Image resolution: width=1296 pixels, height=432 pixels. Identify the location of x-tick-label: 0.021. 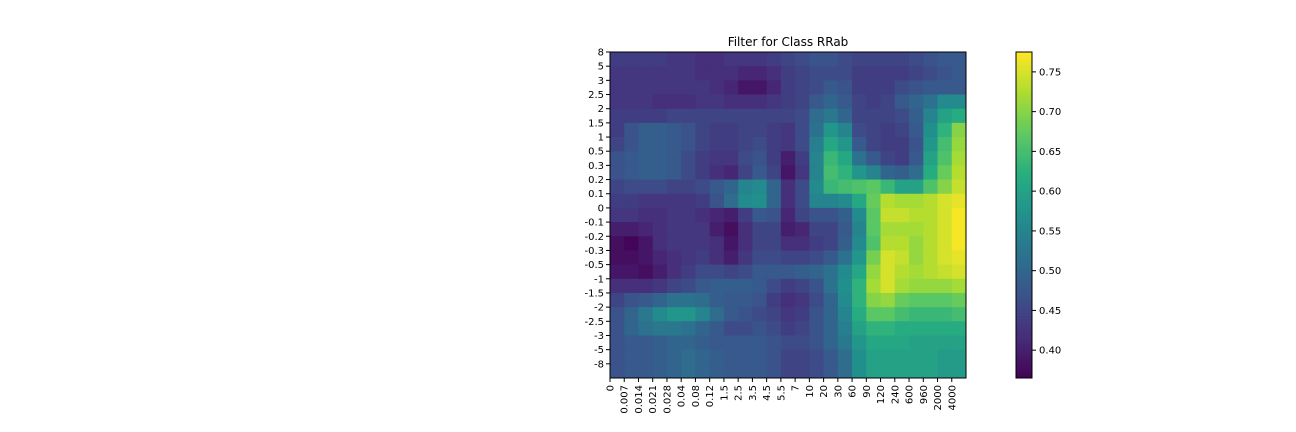
(653, 399).